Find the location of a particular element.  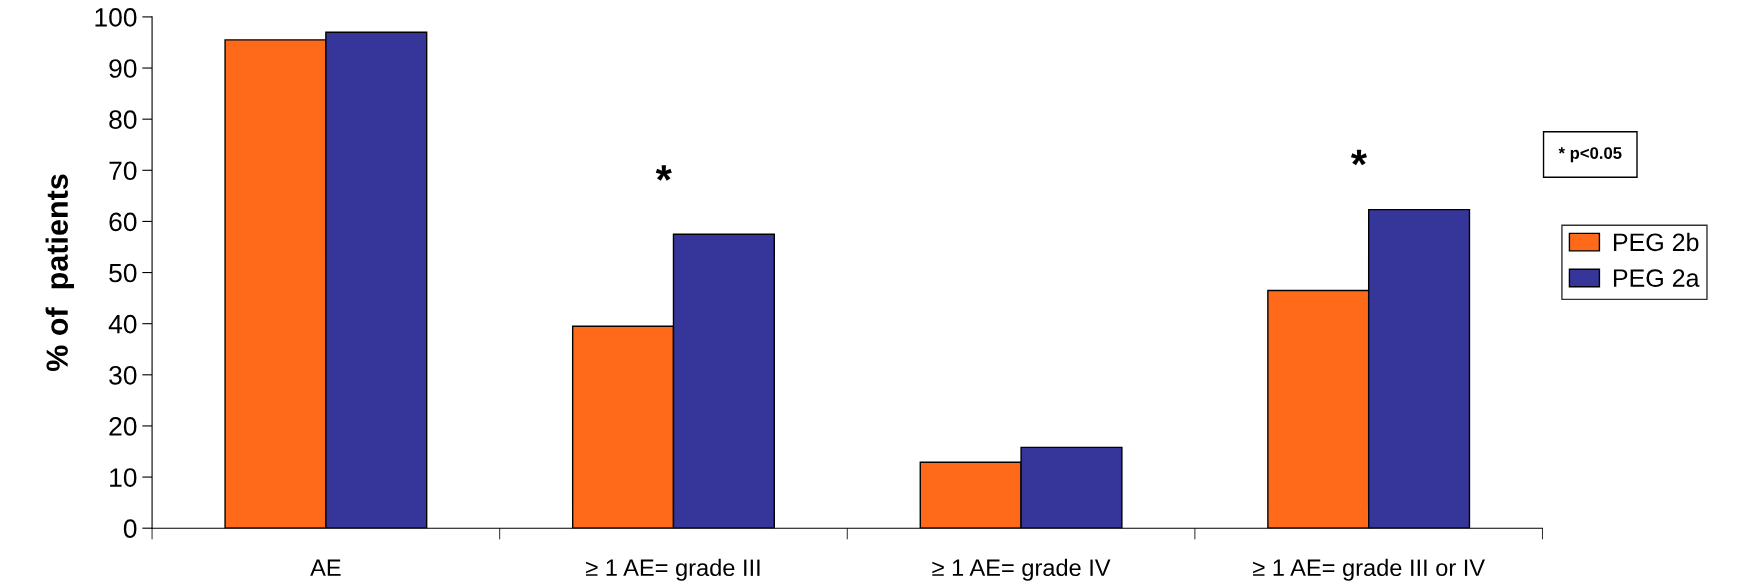

y-axis-title: % of patients is located at coordinates (60, 273).